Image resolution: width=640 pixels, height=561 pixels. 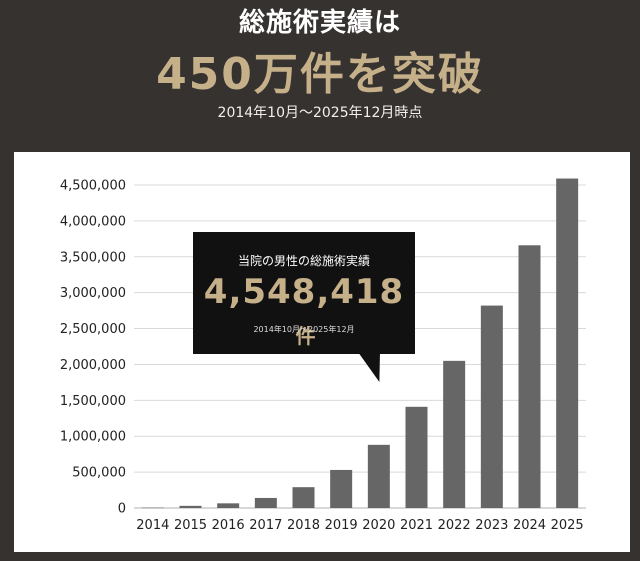 I want to click on callout-value-row: 4,548,418 件, so click(x=304, y=312).